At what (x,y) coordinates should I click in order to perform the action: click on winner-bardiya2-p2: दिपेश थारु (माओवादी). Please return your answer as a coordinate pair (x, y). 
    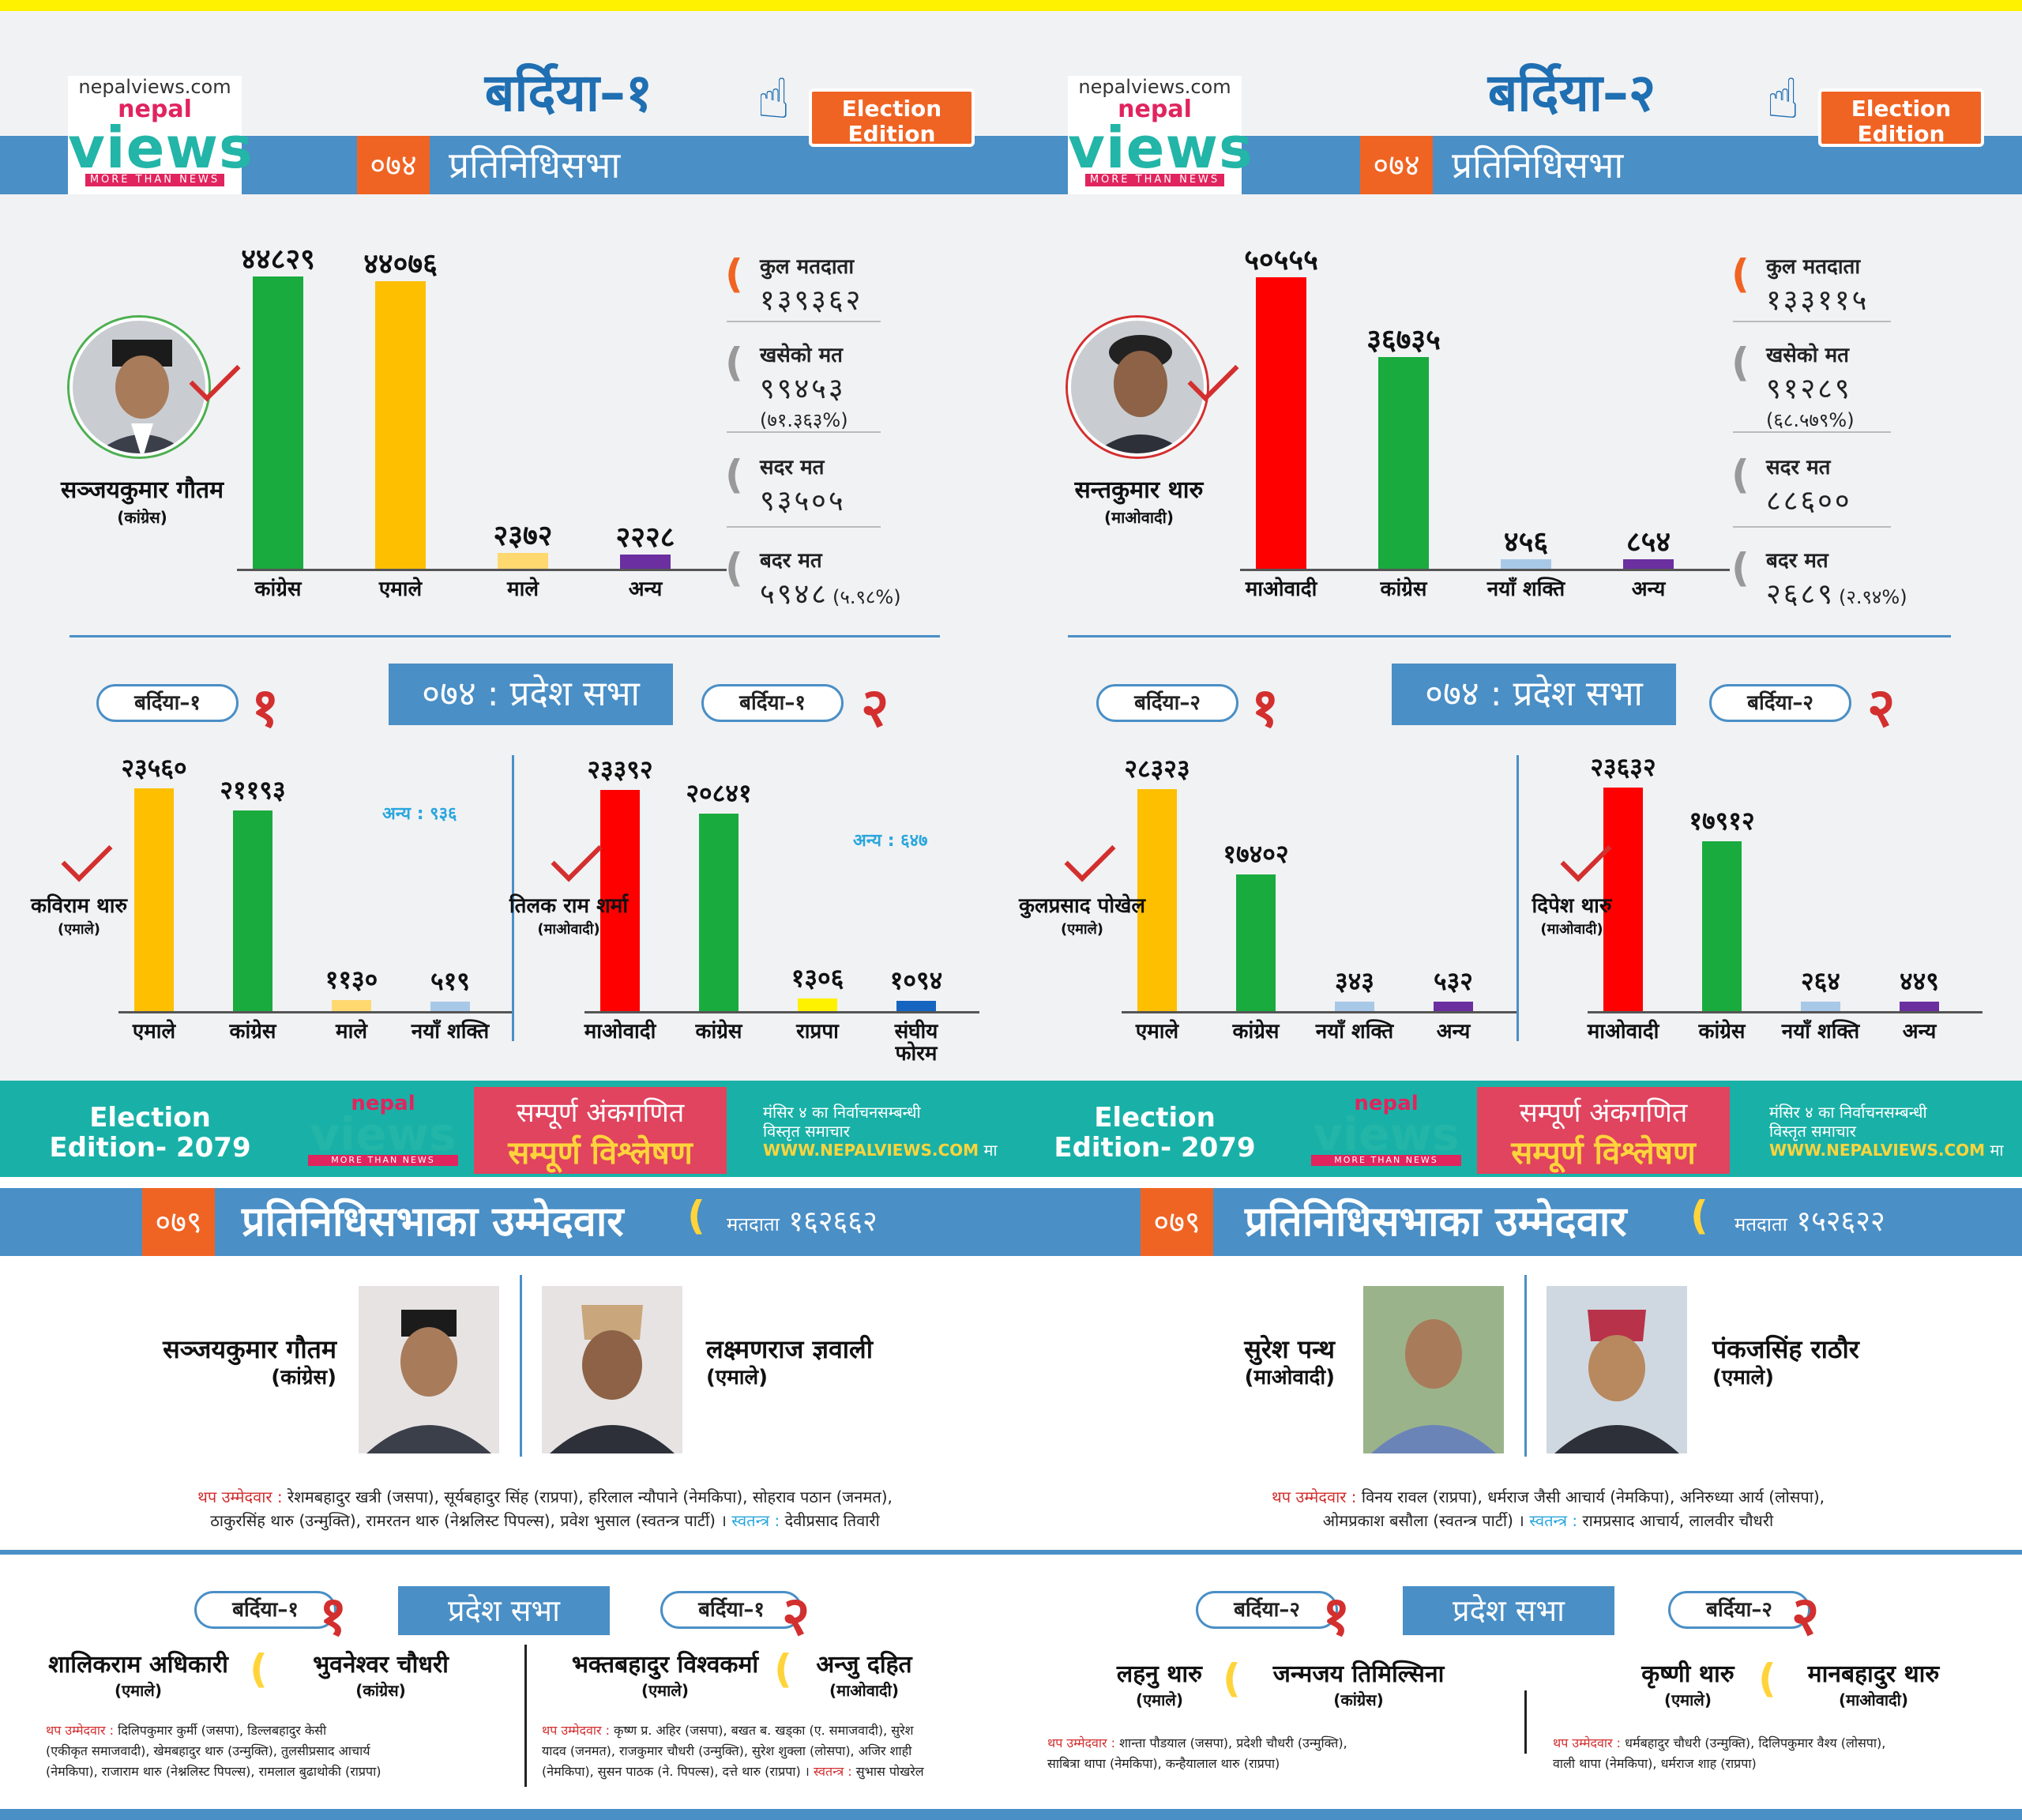
    Looking at the image, I should click on (1572, 918).